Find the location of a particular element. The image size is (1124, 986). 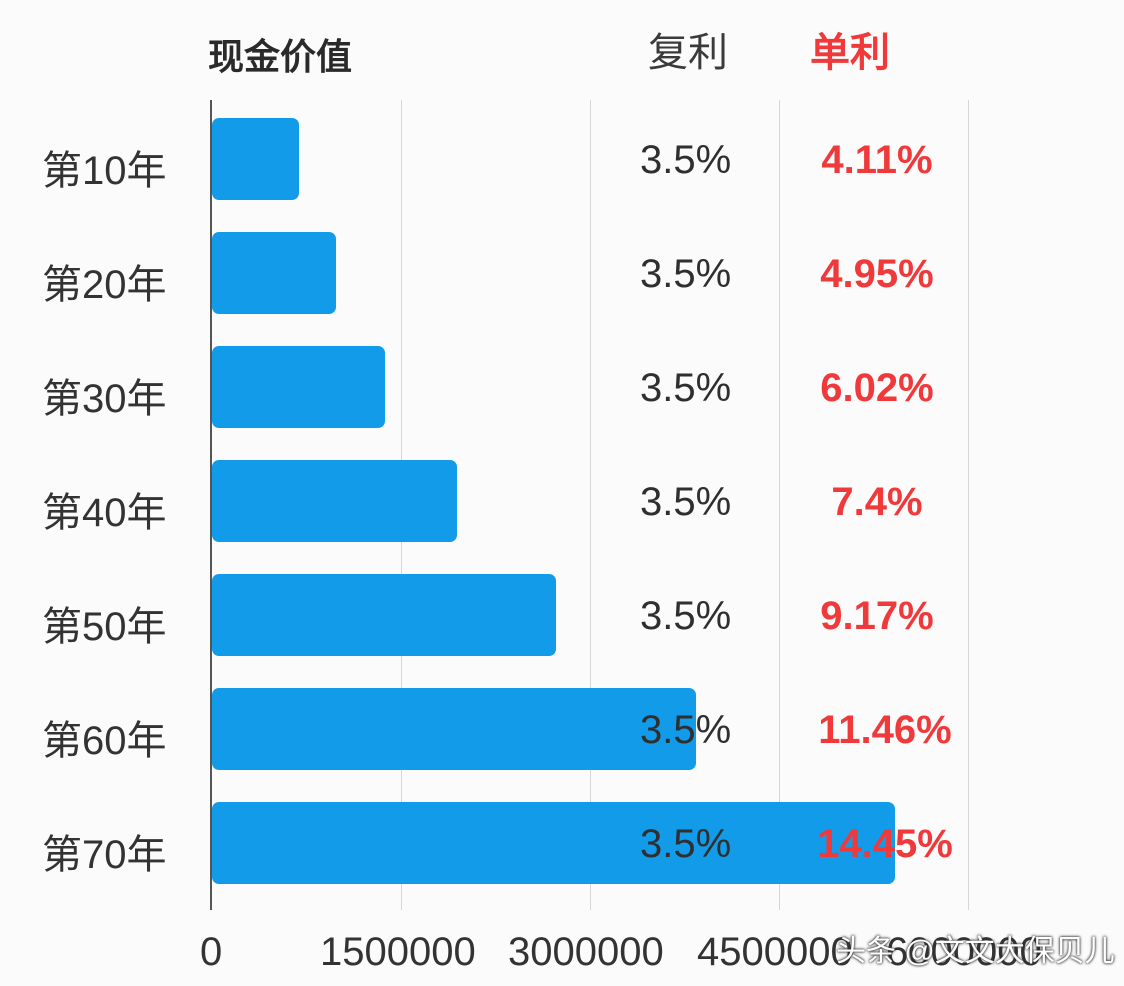

x-tick: 3000000 is located at coordinates (586, 952).